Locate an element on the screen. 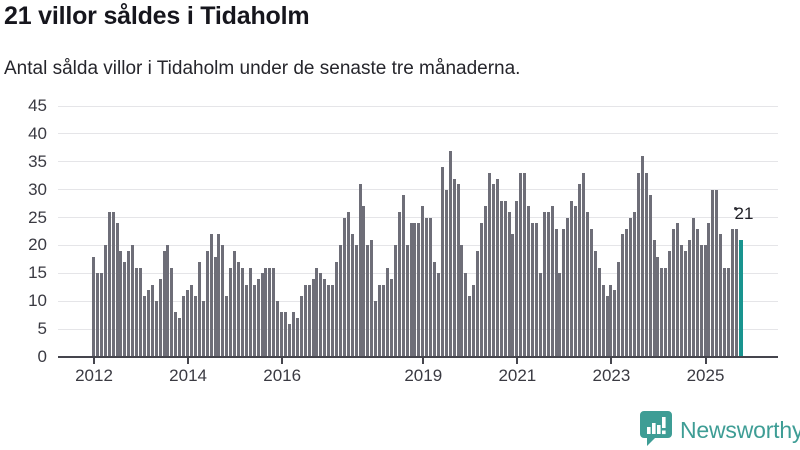 This screenshot has height=450, width=800. highlight-value-label: 21 is located at coordinates (744, 213).